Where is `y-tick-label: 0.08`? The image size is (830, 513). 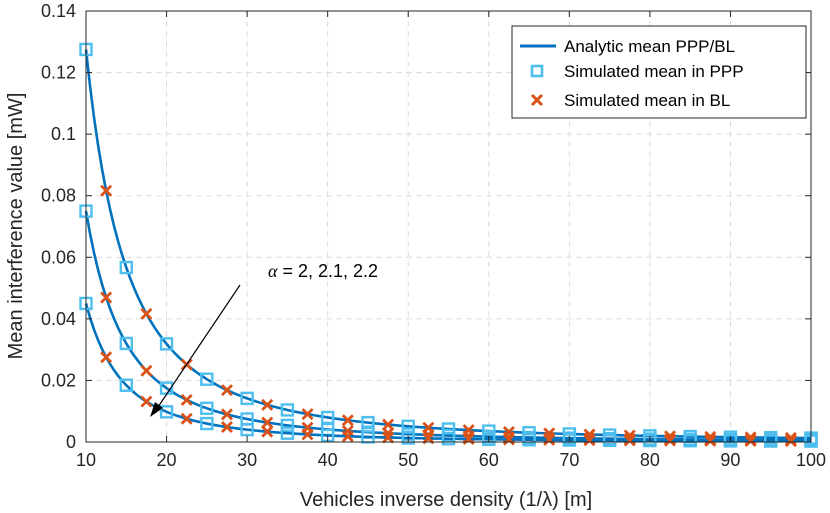 y-tick-label: 0.08 is located at coordinates (58, 196).